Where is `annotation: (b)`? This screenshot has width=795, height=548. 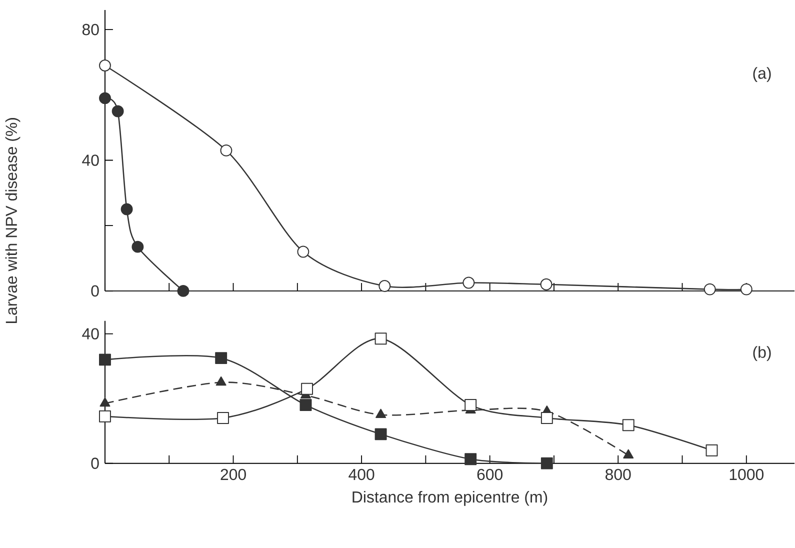 annotation: (b) is located at coordinates (762, 354).